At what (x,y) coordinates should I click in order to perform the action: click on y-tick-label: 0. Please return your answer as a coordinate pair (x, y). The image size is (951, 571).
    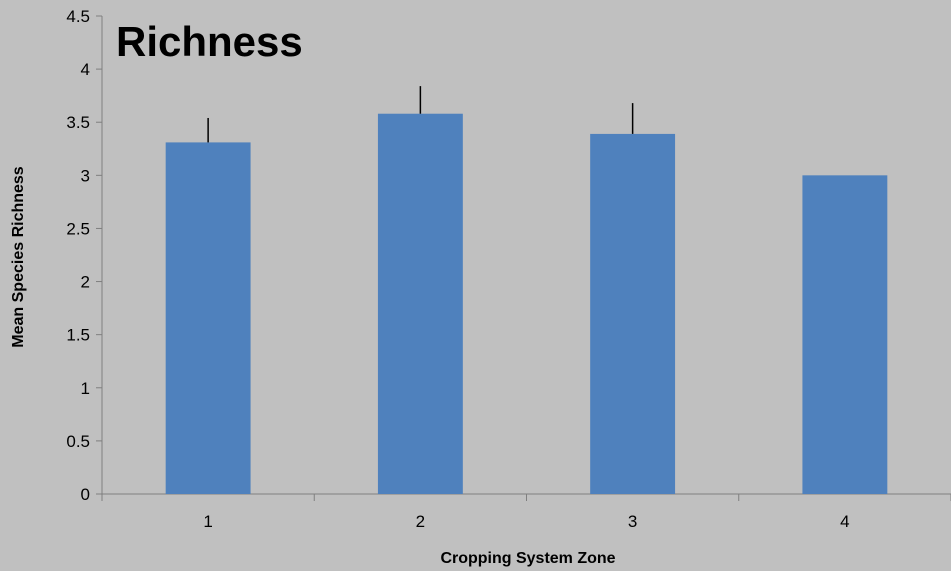
    Looking at the image, I should click on (85, 494).